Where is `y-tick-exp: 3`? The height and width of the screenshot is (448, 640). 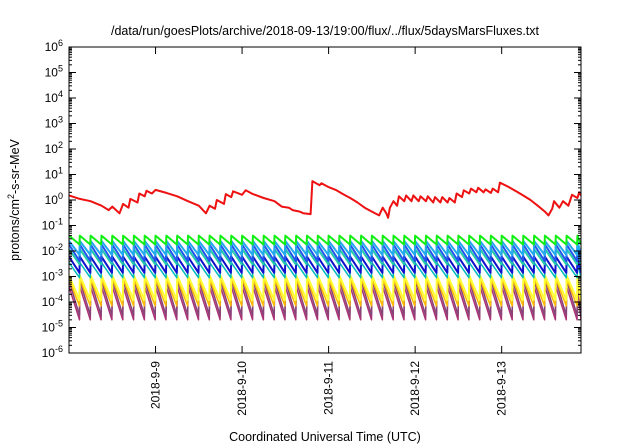
y-tick-exp: 3 is located at coordinates (60, 120).